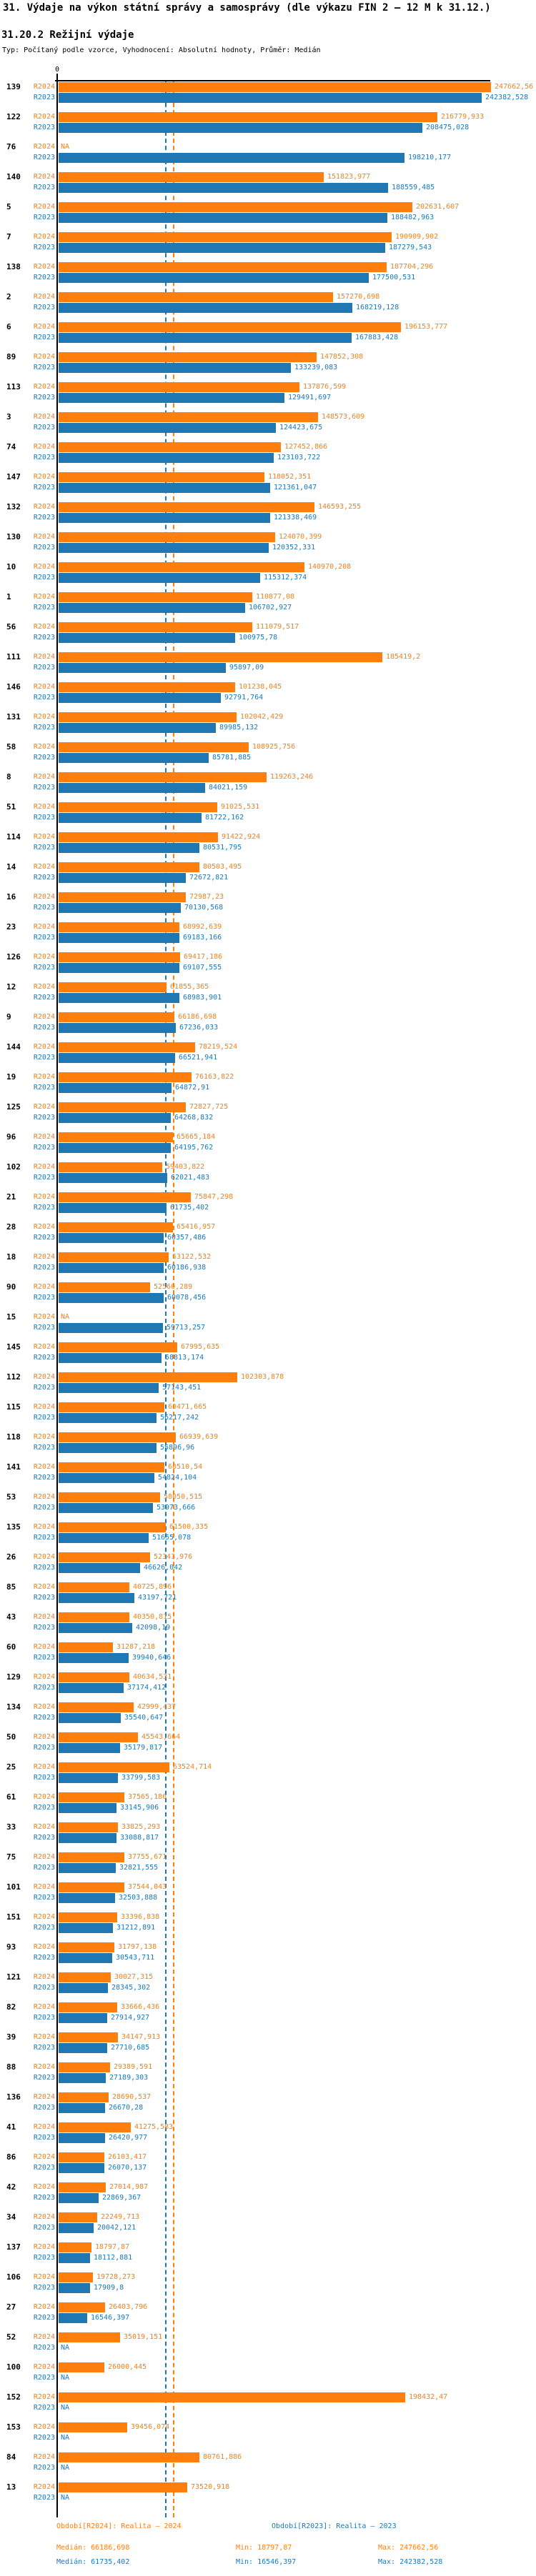  I want to click on value-label-r2023: 84021,159, so click(228, 788).